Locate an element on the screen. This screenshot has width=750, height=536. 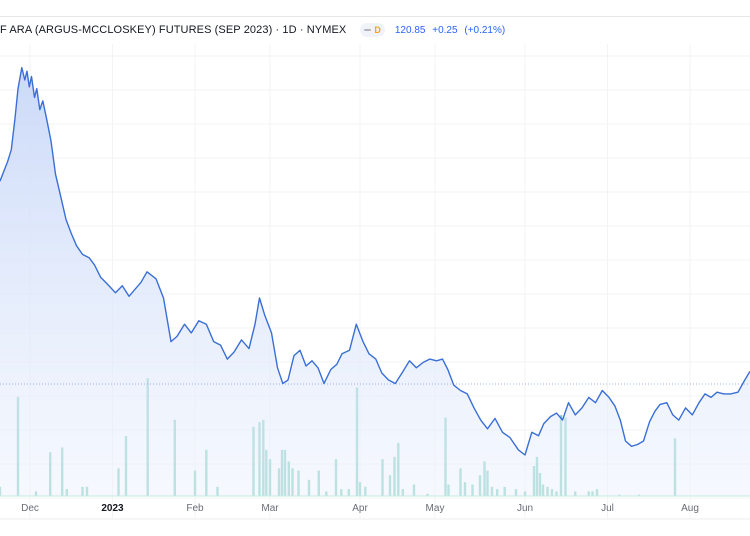
price-readout: 120.85 +0.25 (+0.21%) is located at coordinates (452, 30).